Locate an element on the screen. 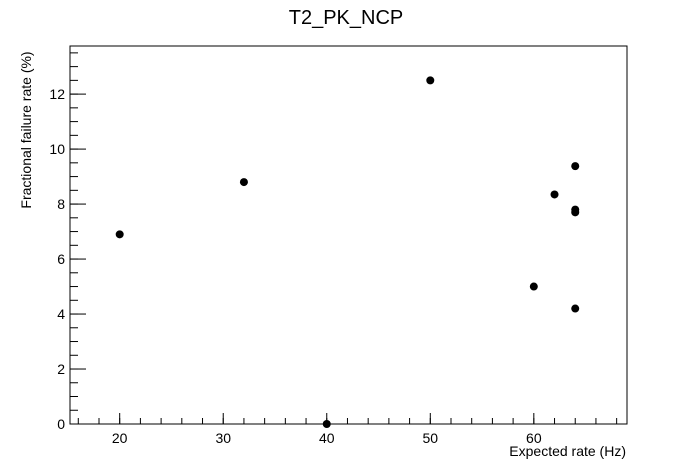 This screenshot has width=696, height=472. y-tick-label: 0 is located at coordinates (61, 424).